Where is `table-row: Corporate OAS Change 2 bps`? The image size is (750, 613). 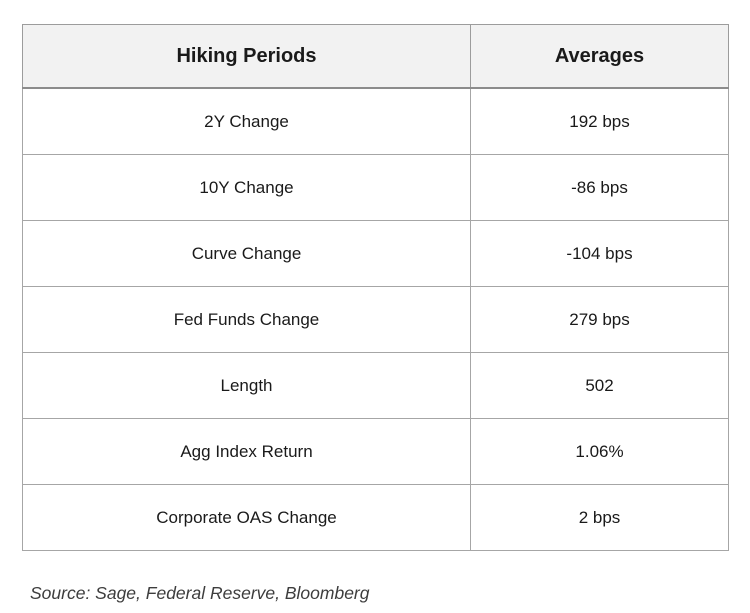 table-row: Corporate OAS Change 2 bps is located at coordinates (375, 517).